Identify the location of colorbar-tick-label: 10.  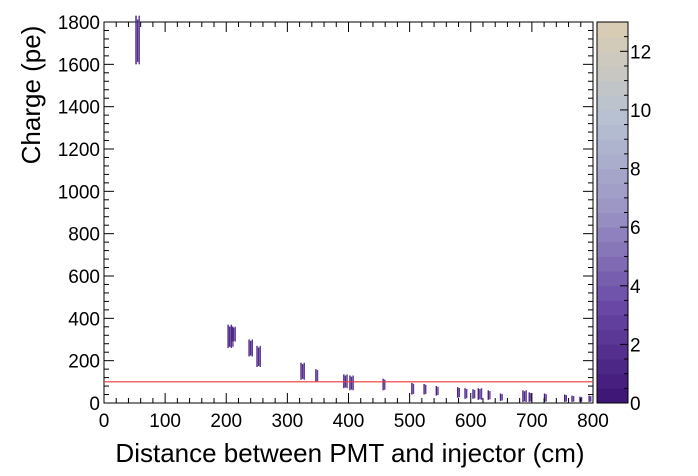
(640, 111).